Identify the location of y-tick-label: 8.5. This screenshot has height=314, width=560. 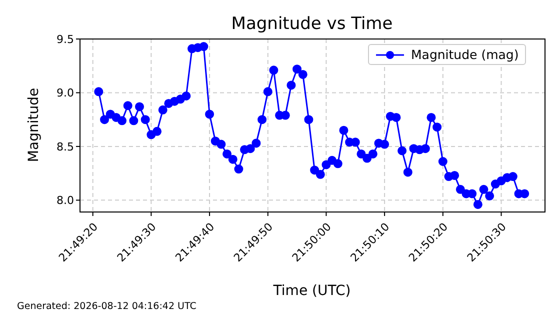
(65, 147).